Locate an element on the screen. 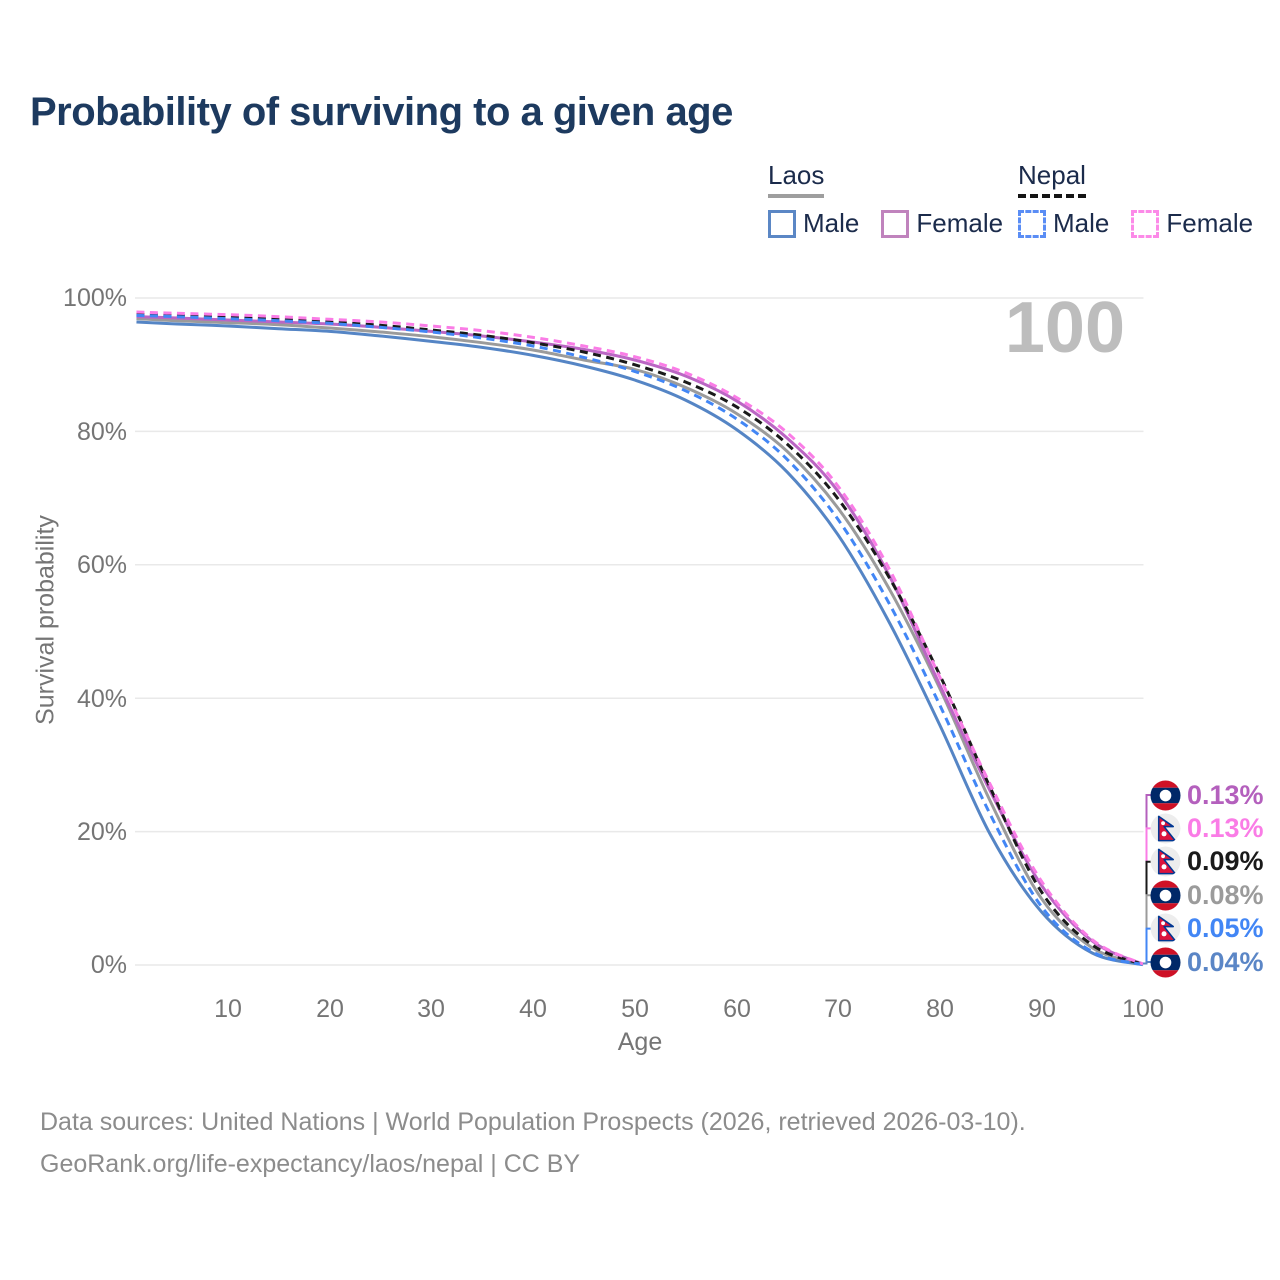  x-tick-60: 60 is located at coordinates (737, 1009).